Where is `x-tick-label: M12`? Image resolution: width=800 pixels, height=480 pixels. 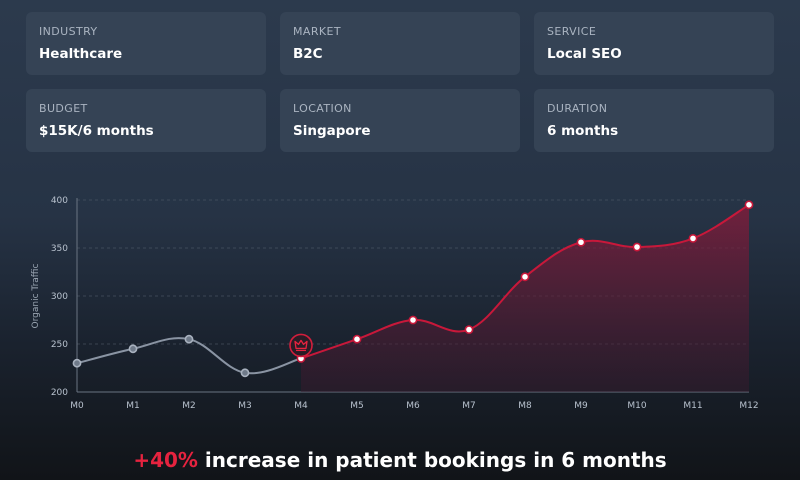
x-tick-label: M12 is located at coordinates (748, 406).